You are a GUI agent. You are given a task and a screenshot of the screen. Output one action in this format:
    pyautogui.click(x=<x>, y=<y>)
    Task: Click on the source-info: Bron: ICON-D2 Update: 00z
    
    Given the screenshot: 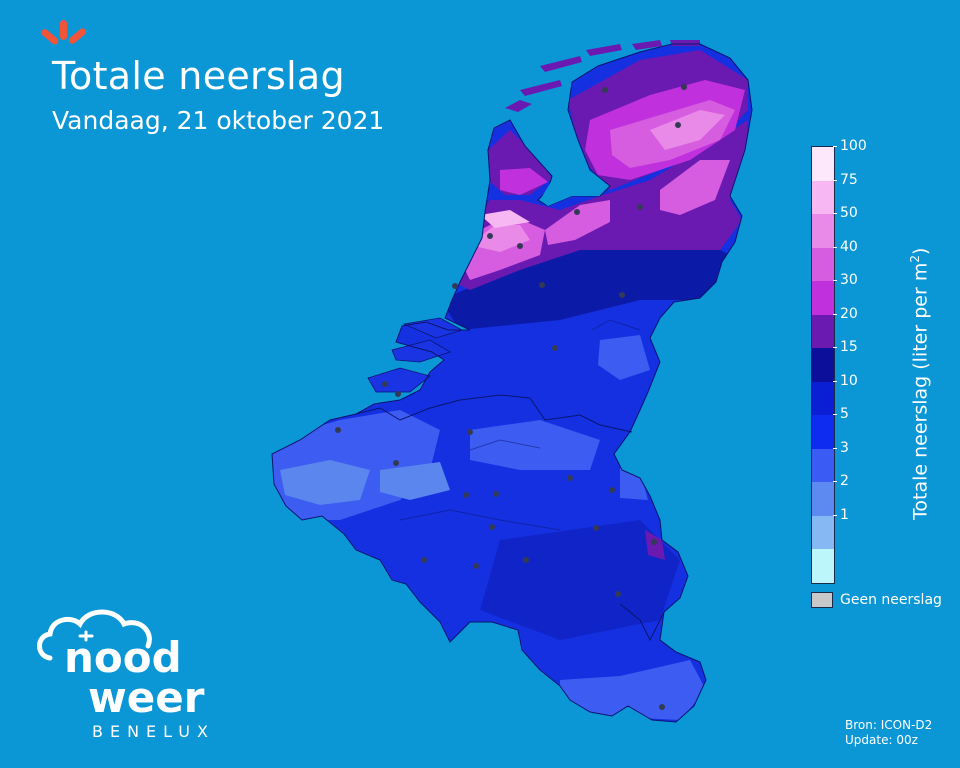 What is the action you would take?
    pyautogui.click(x=888, y=733)
    